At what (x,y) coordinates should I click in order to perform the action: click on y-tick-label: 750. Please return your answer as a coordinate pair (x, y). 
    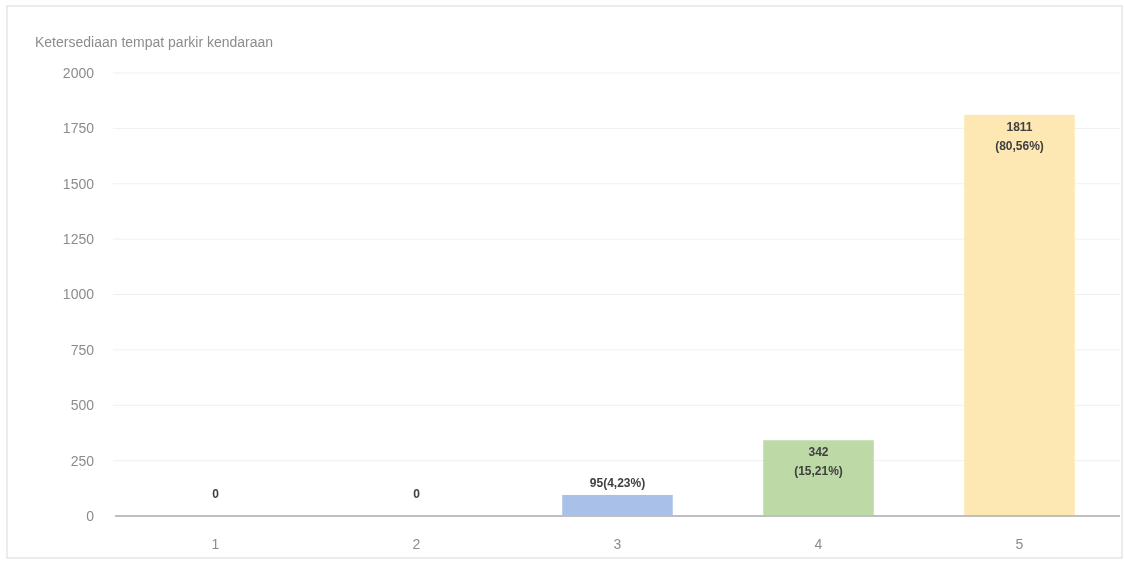
    Looking at the image, I should click on (82, 349).